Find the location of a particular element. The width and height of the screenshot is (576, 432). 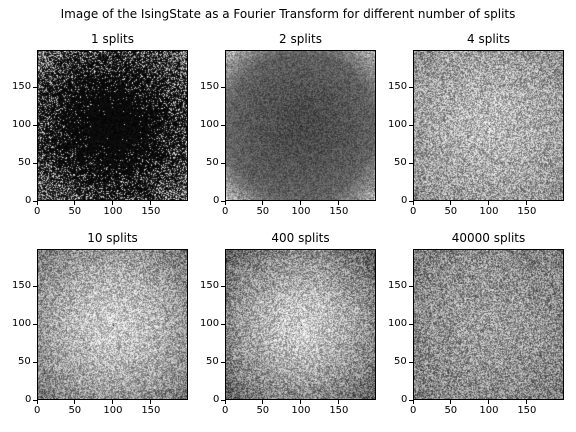

subplot-title: 4 splits is located at coordinates (488, 39).